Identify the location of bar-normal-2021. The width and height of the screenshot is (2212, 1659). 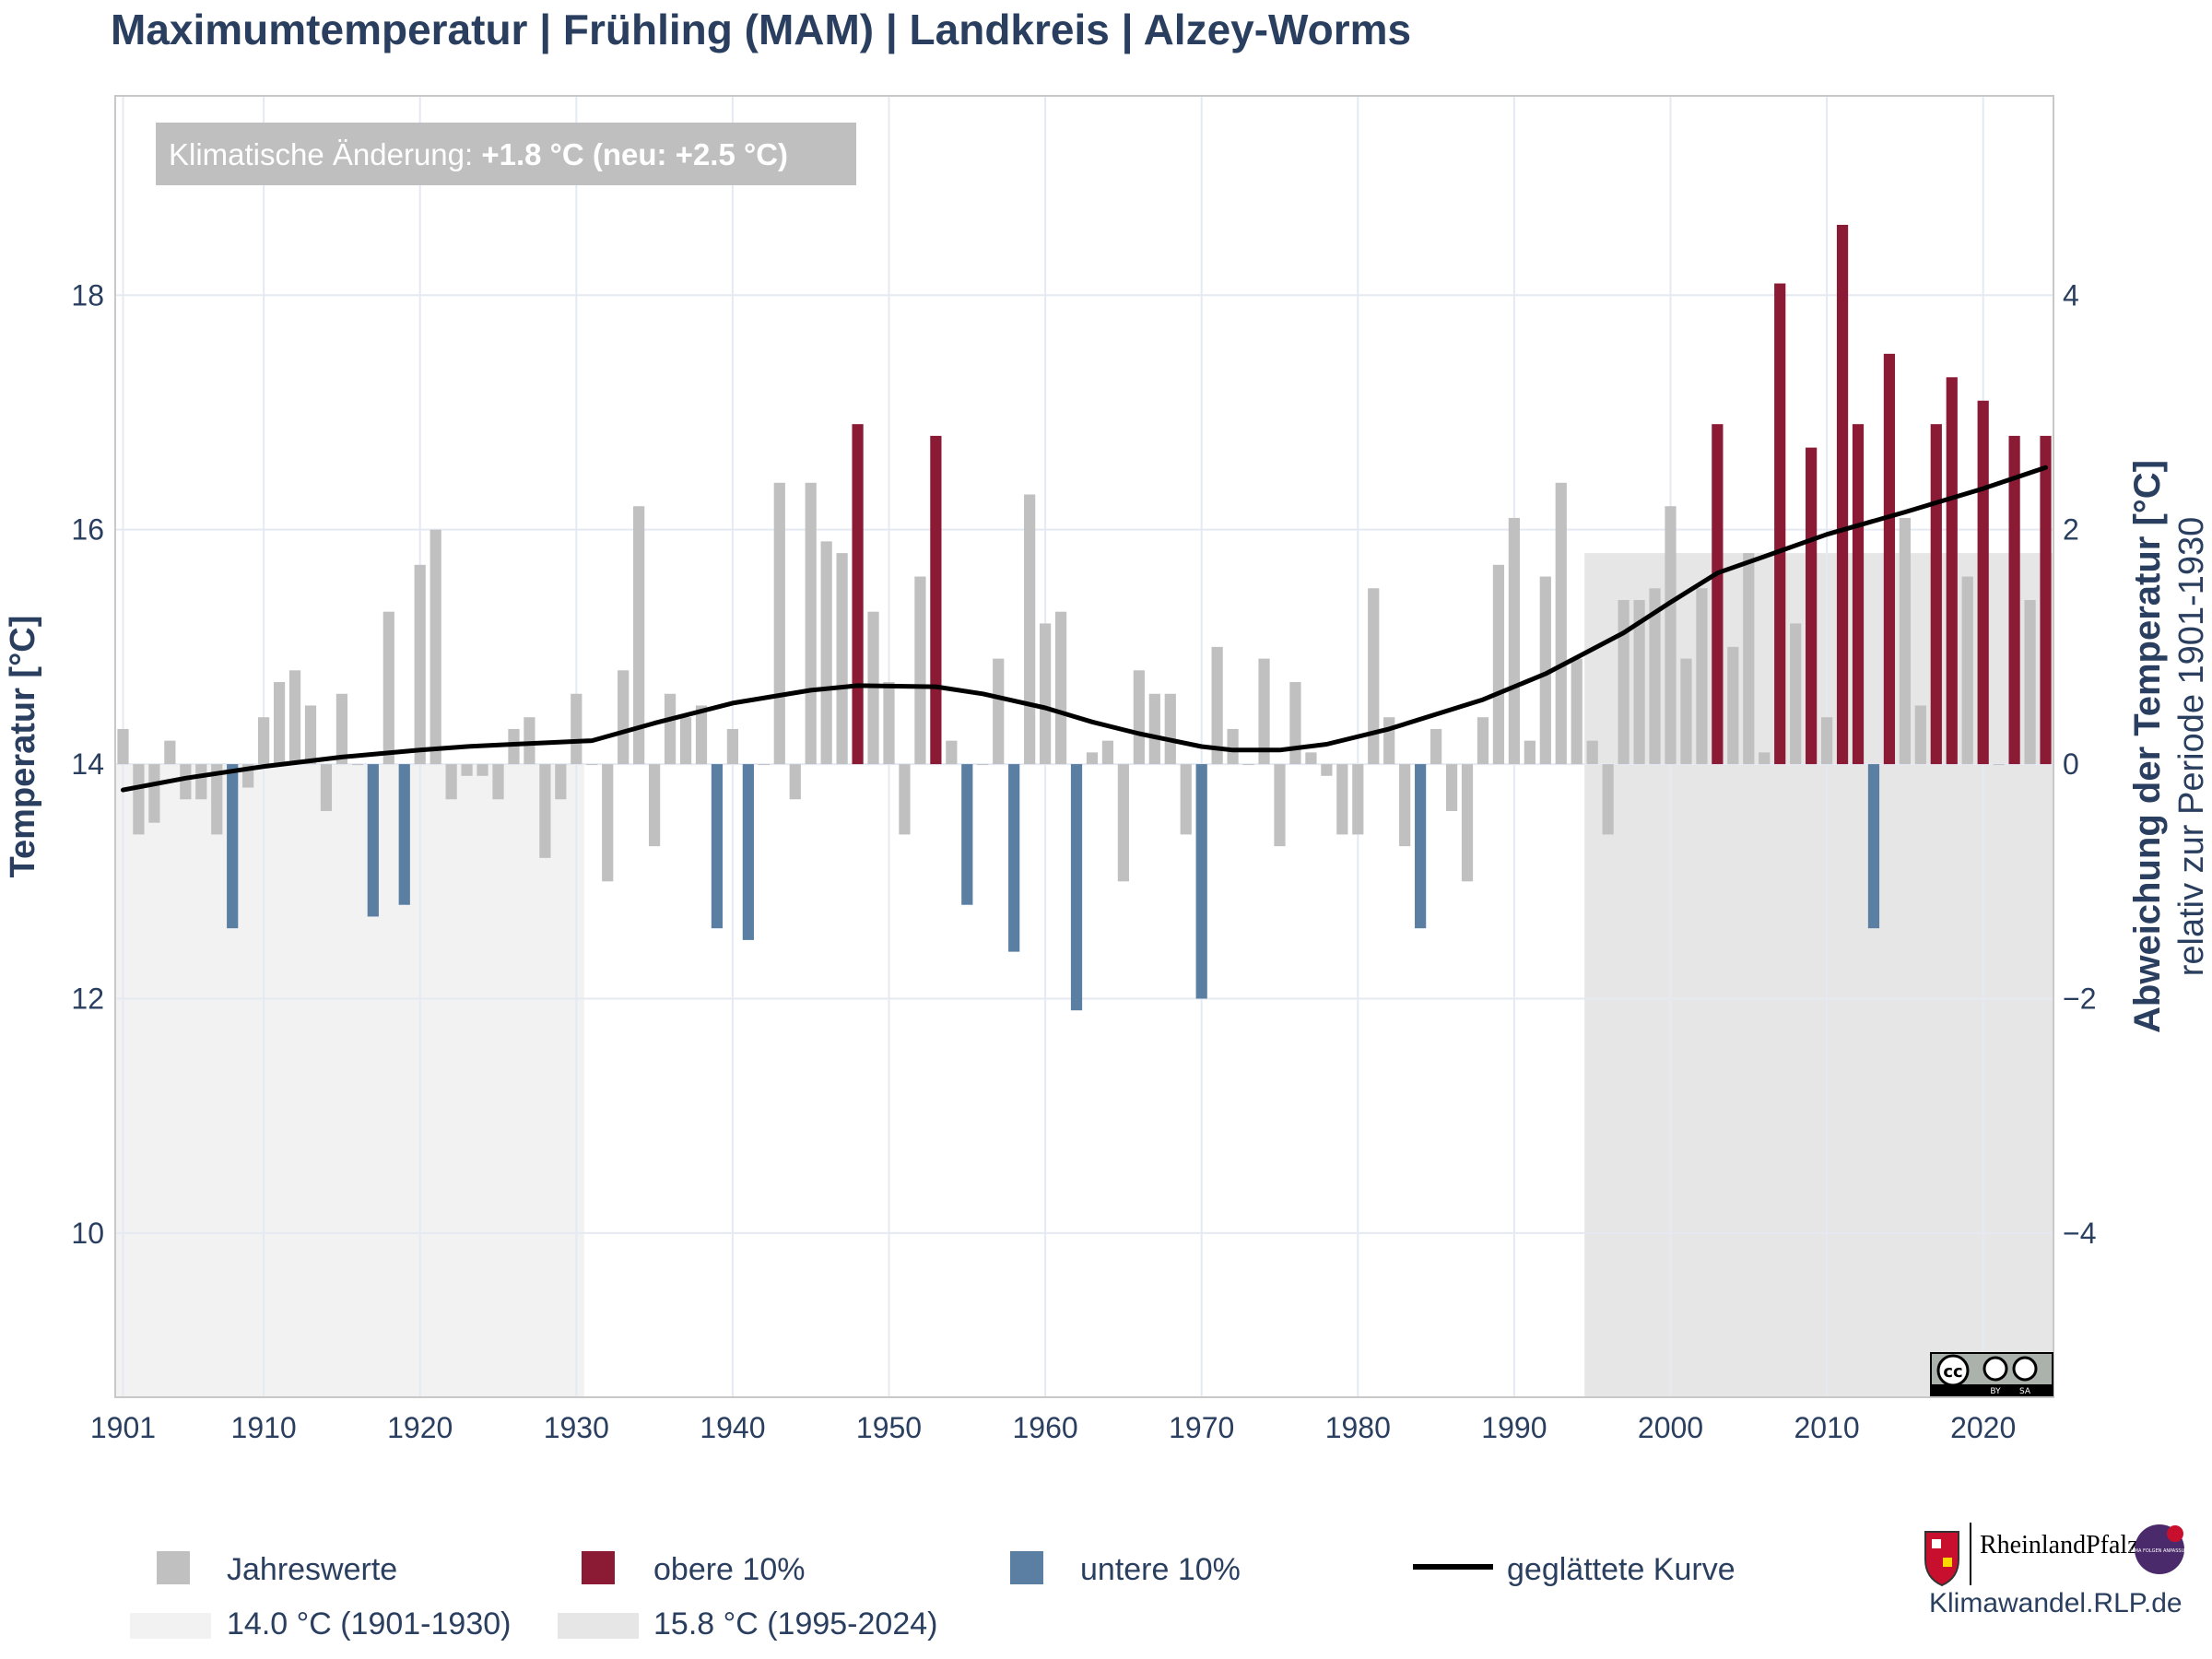
(1999, 765).